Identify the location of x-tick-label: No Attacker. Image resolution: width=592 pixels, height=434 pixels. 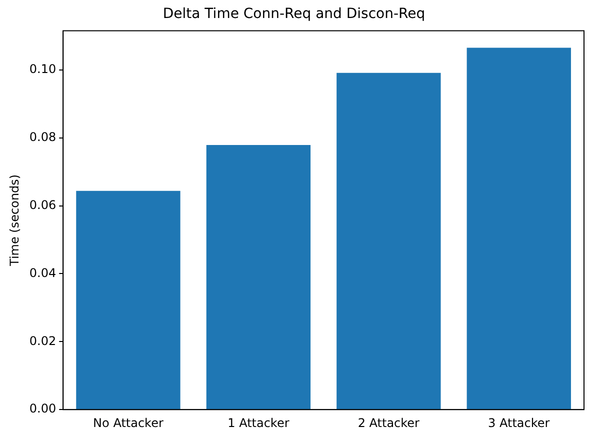
(128, 423).